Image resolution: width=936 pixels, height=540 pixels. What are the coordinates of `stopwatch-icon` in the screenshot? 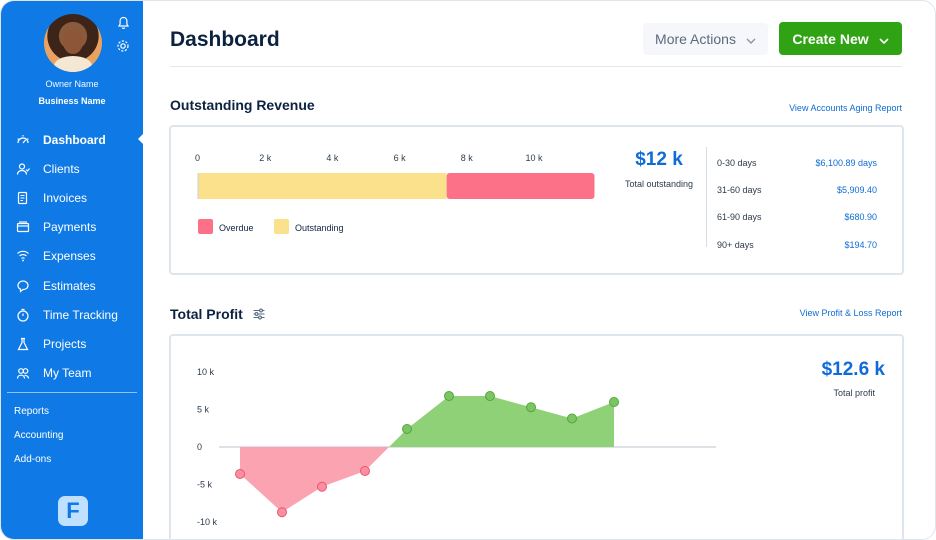 It's located at (23, 315).